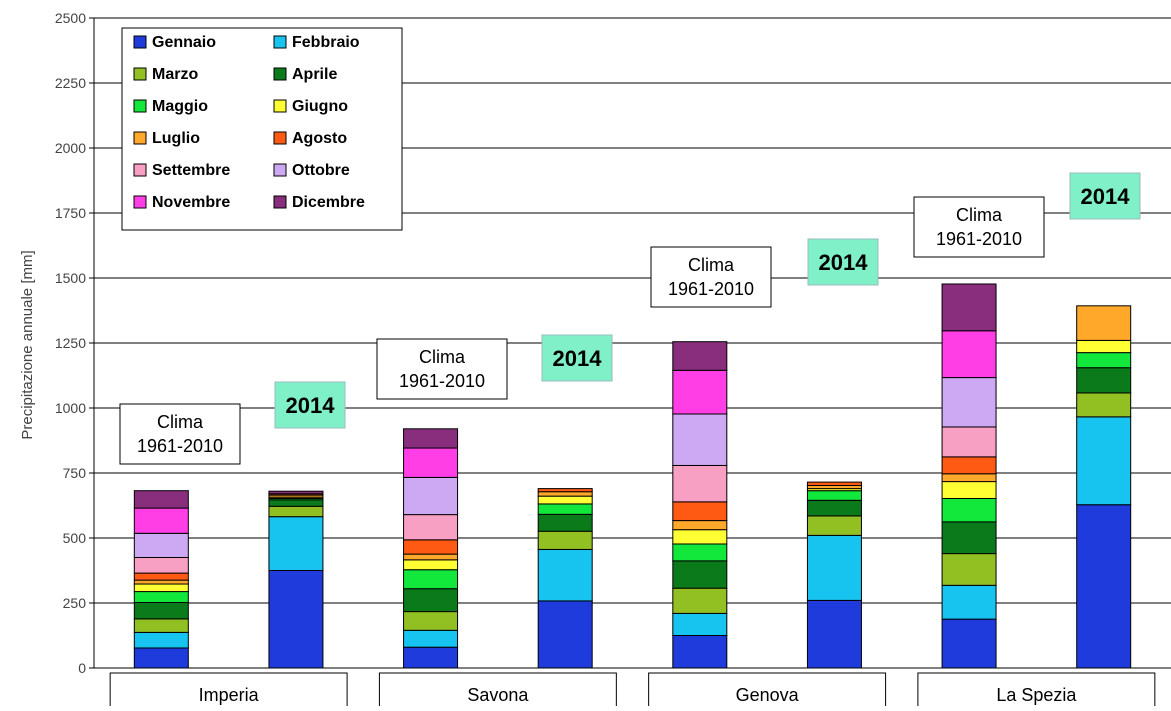  Describe the element at coordinates (70, 408) in the screenshot. I see `y-tick-label: 1000` at that location.